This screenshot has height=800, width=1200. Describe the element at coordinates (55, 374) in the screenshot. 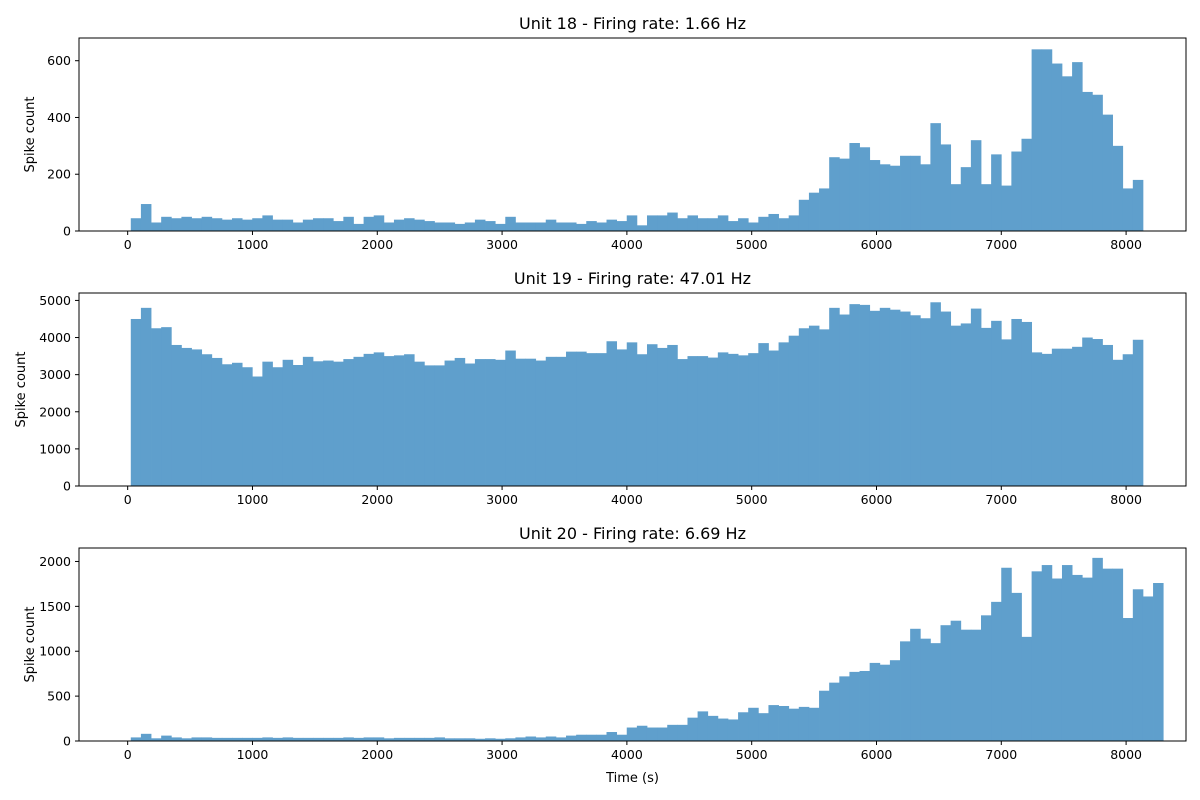

I see `y-tick-label: 3000` at that location.